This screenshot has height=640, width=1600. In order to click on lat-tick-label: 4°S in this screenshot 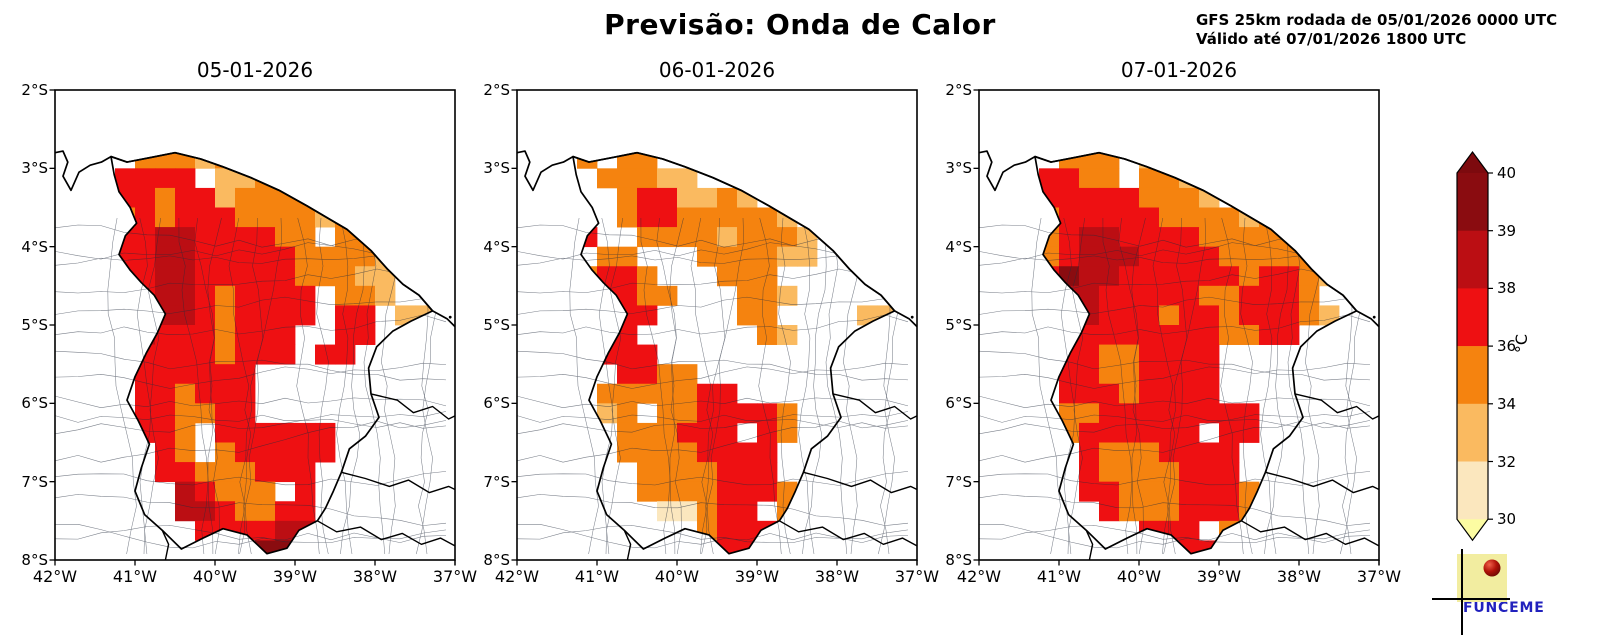, I will do `click(34, 246)`.